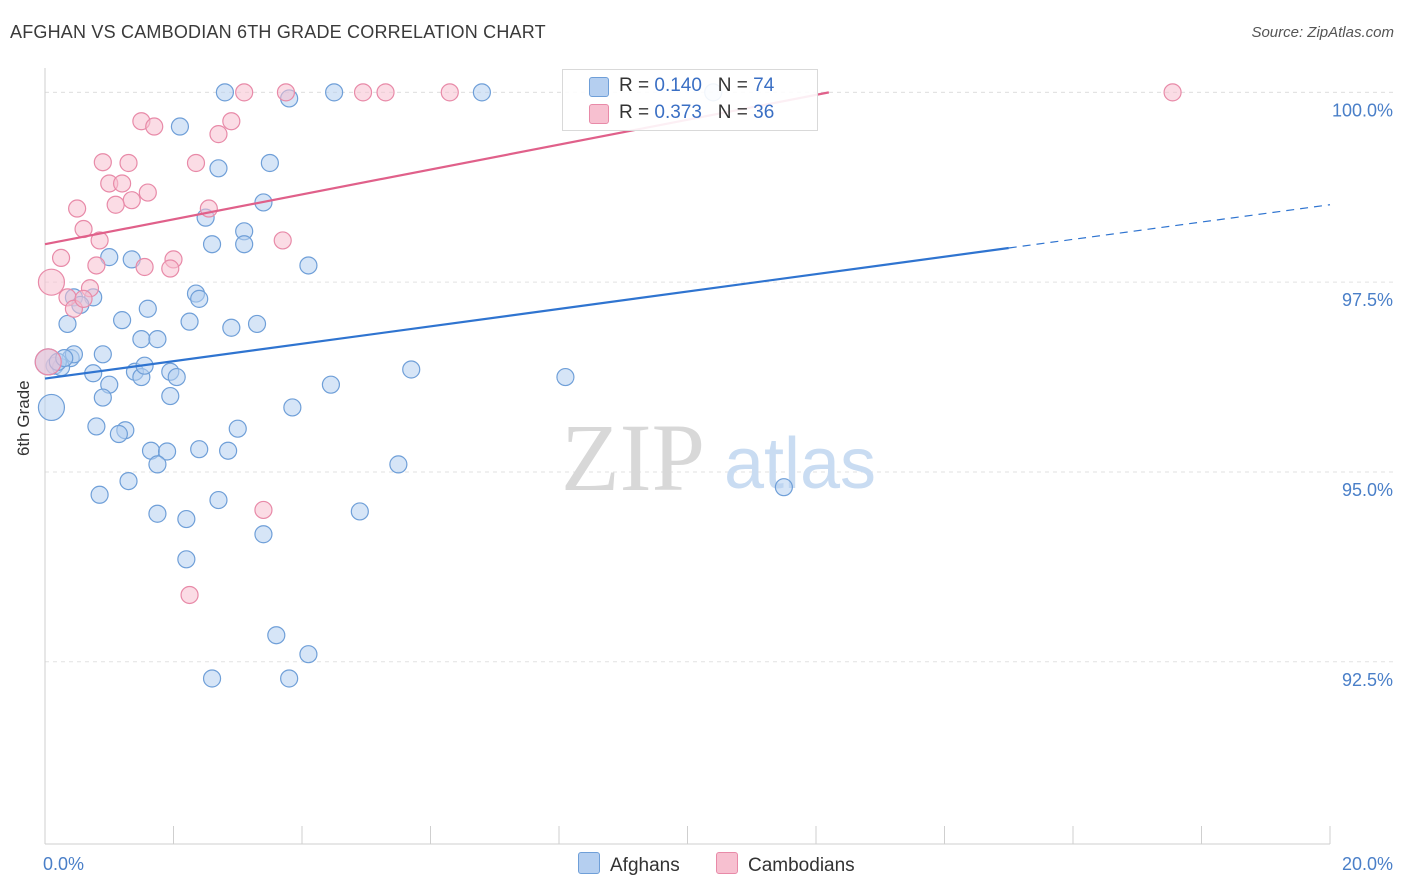  I want to click on legend-item-cambodians: Cambodians, so click(785, 864).